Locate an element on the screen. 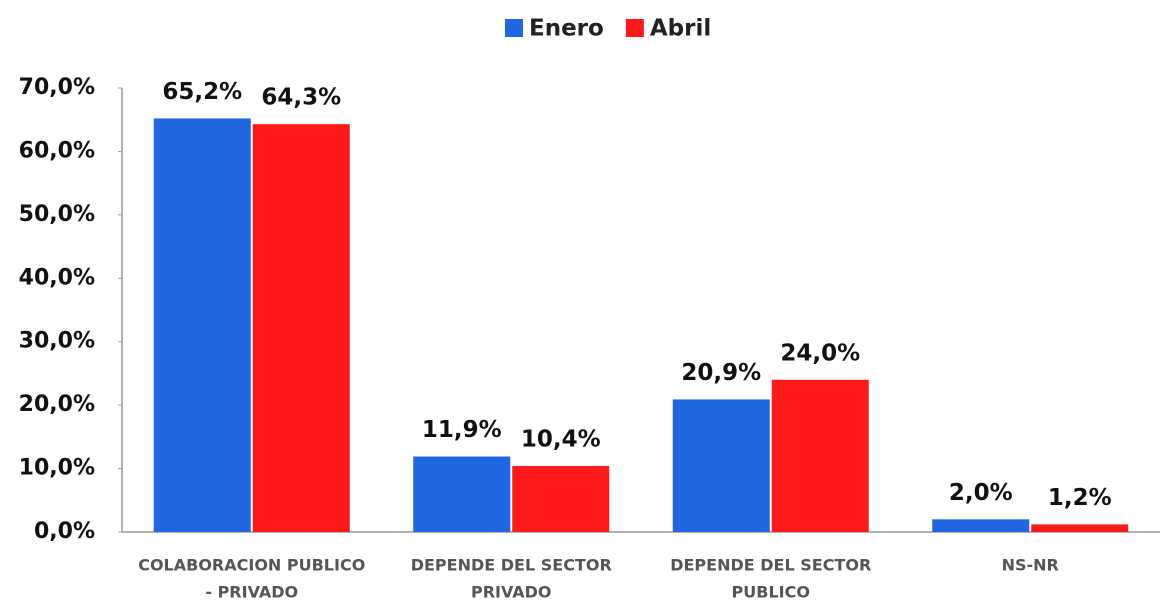  x-tick-label: PRIVADO is located at coordinates (511, 592).